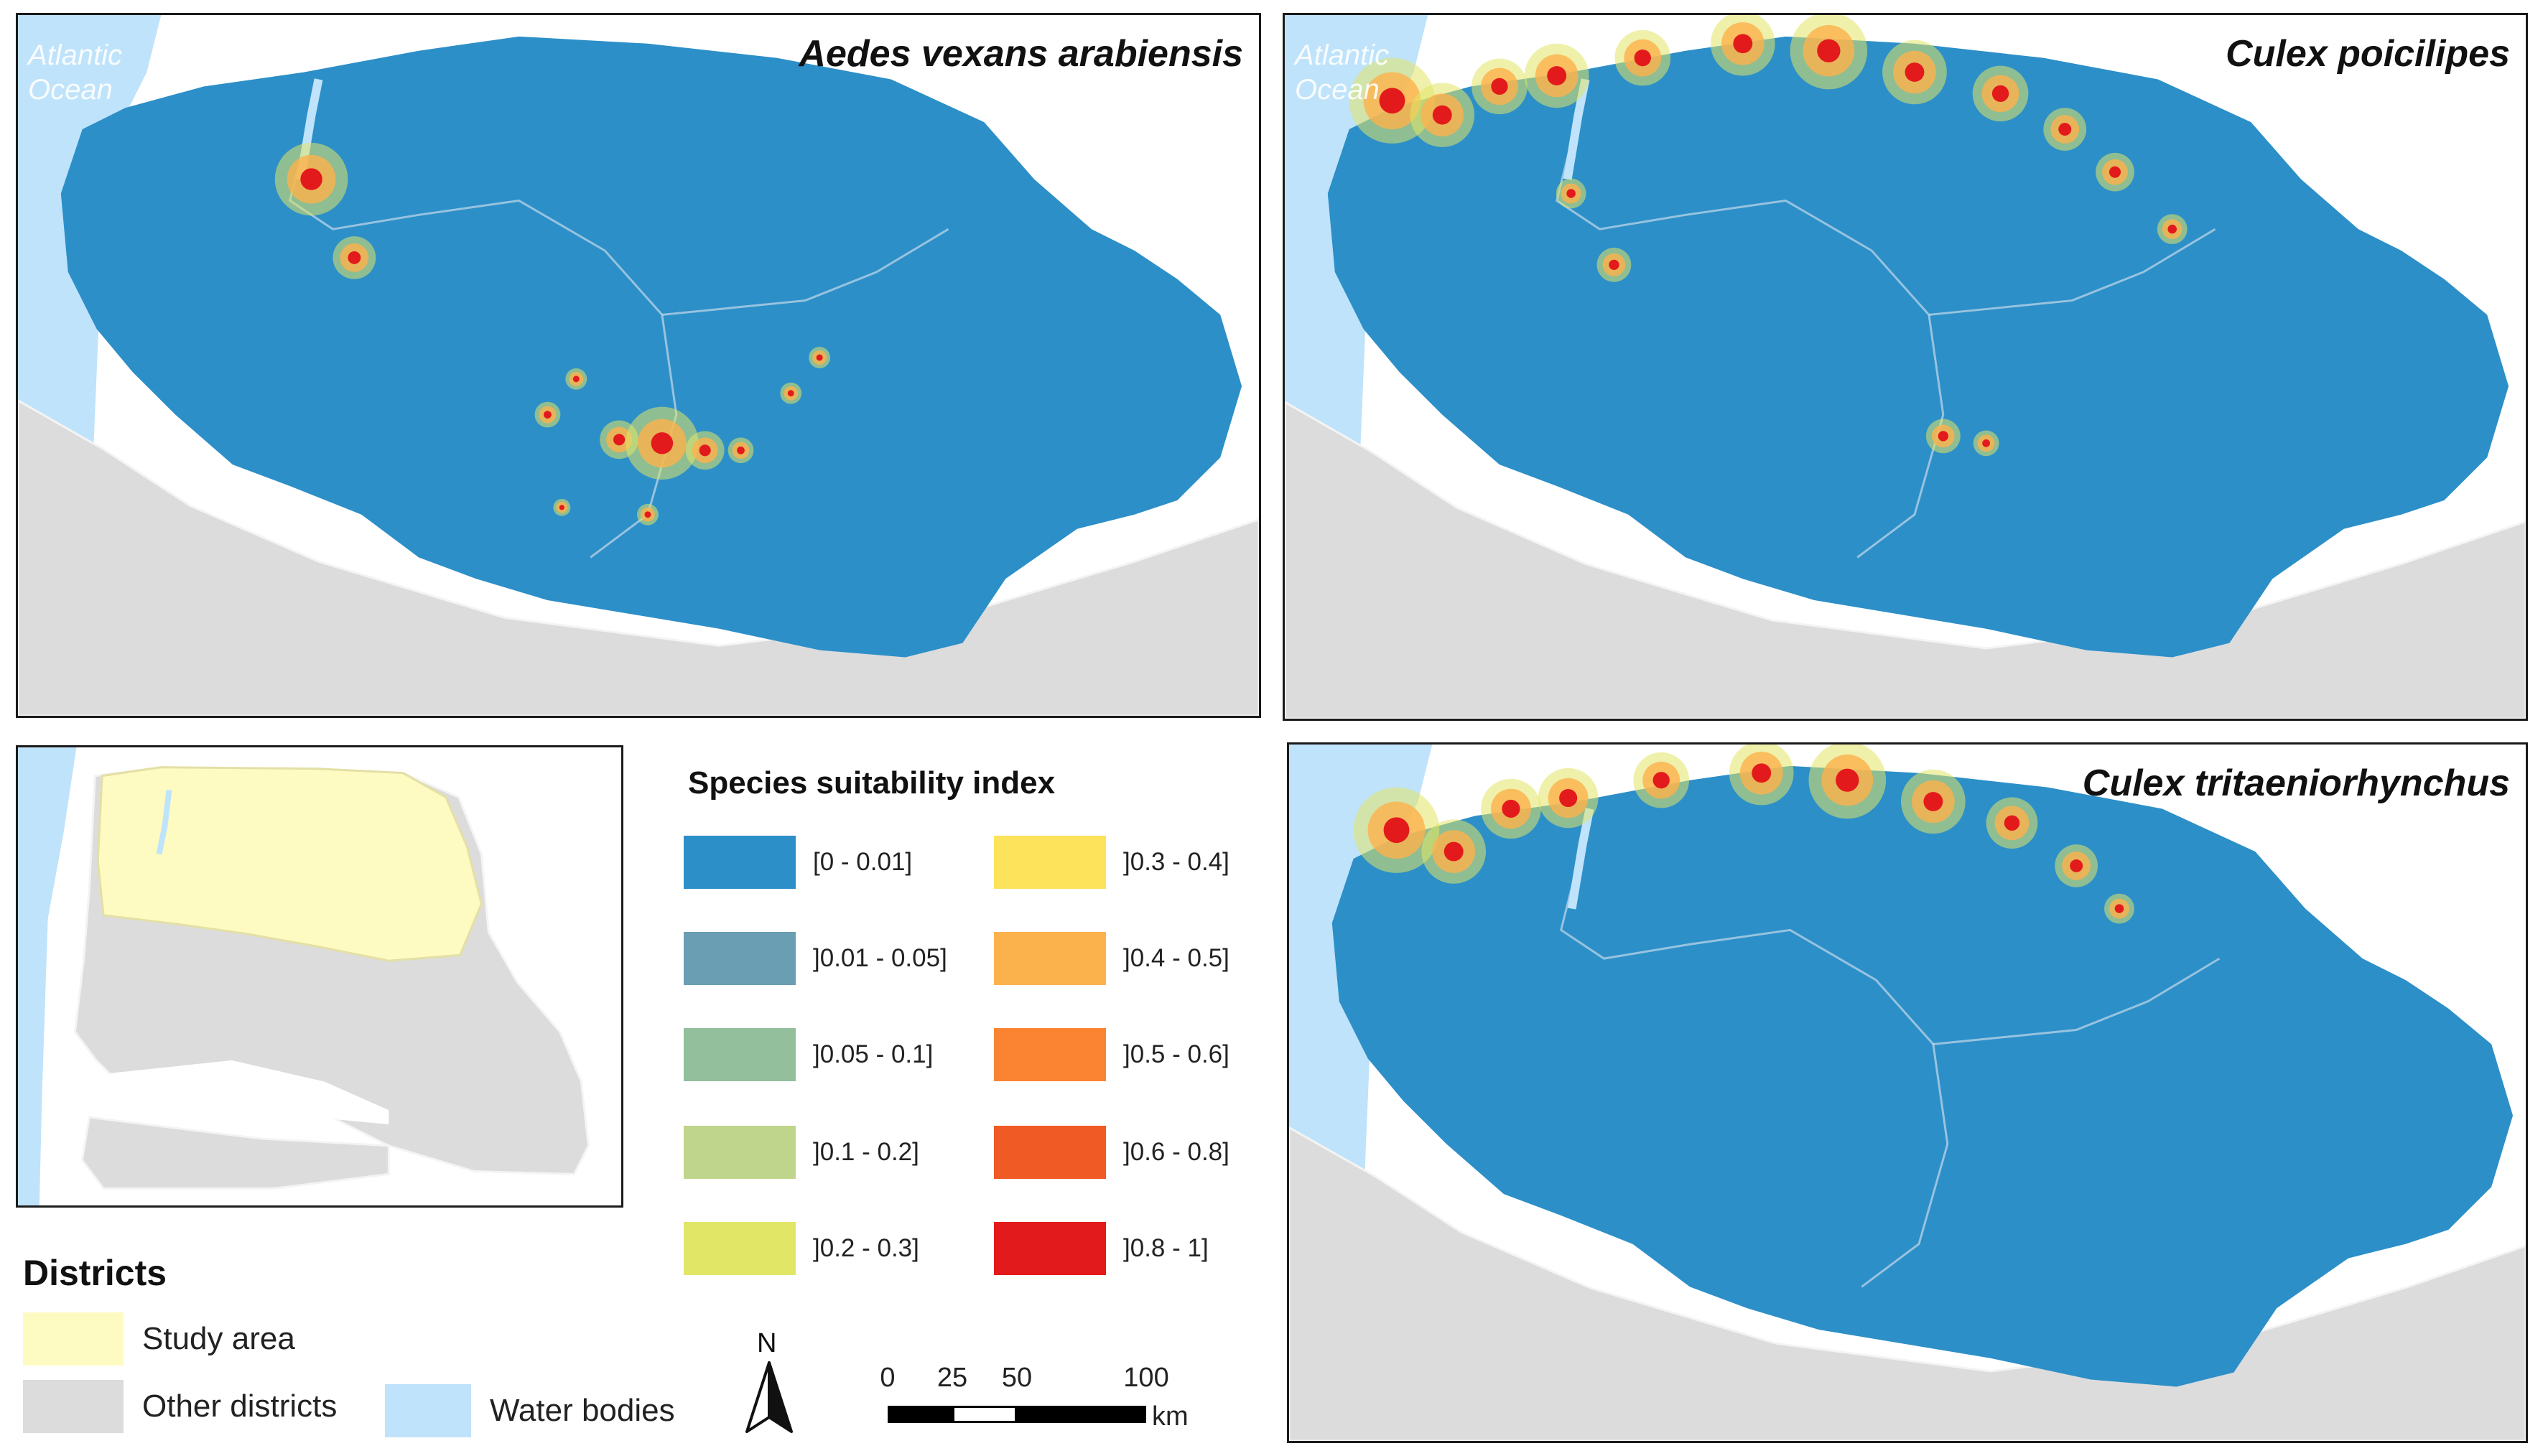 The height and width of the screenshot is (1456, 2543). I want to click on districts-item-water: Water bodies, so click(530, 1410).